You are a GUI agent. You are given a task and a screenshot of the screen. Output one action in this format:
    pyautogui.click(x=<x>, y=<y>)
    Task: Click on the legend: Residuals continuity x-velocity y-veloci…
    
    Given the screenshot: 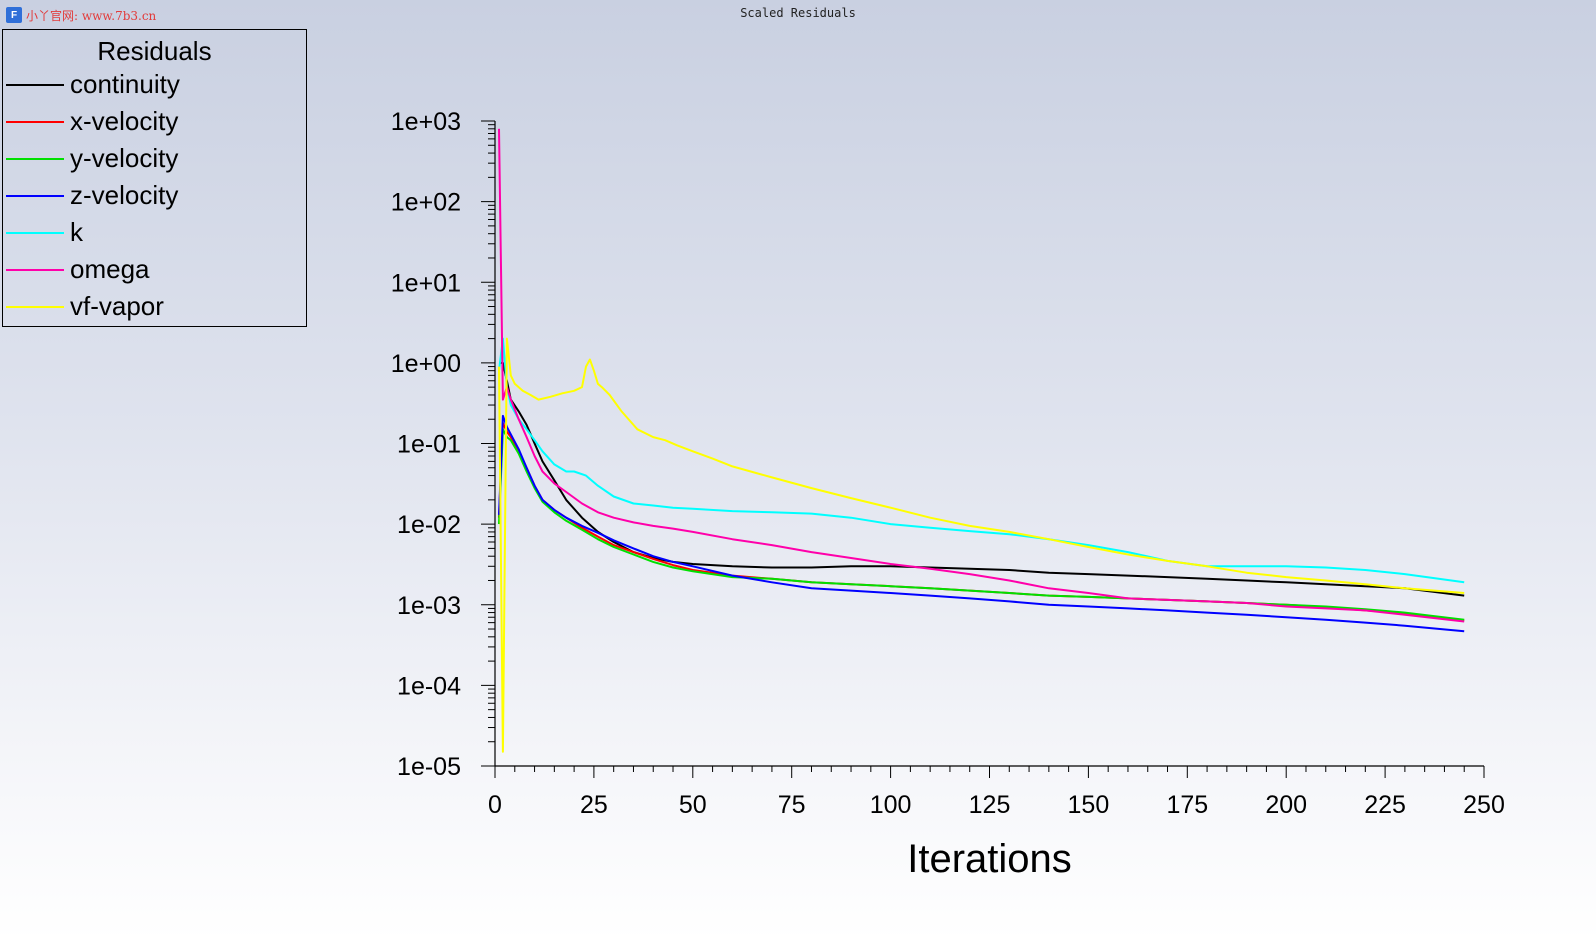 What is the action you would take?
    pyautogui.click(x=154, y=178)
    